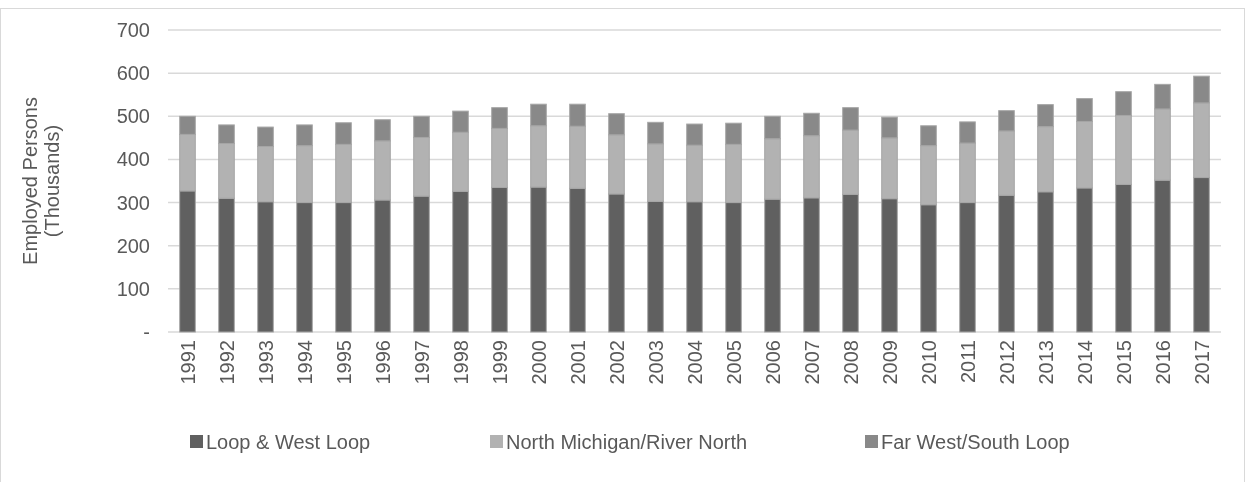  Describe the element at coordinates (627, 442) in the screenshot. I see `legend-label: North Michigan/River North` at that location.